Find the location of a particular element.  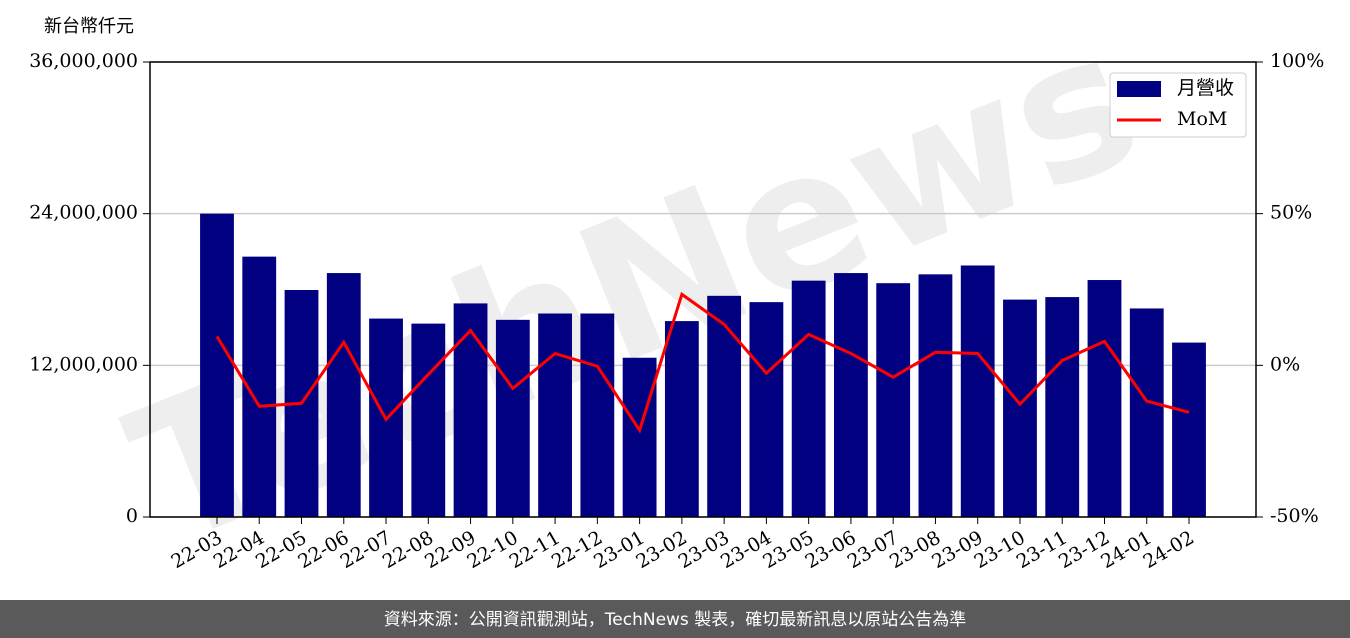

legend-label: MoM is located at coordinates (1202, 119).